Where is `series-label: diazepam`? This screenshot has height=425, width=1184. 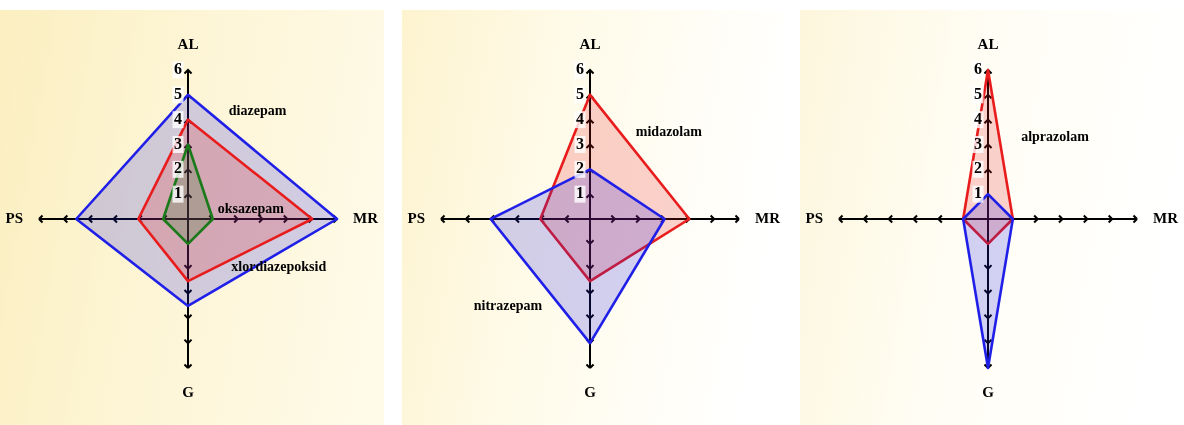
series-label: diazepam is located at coordinates (257, 110).